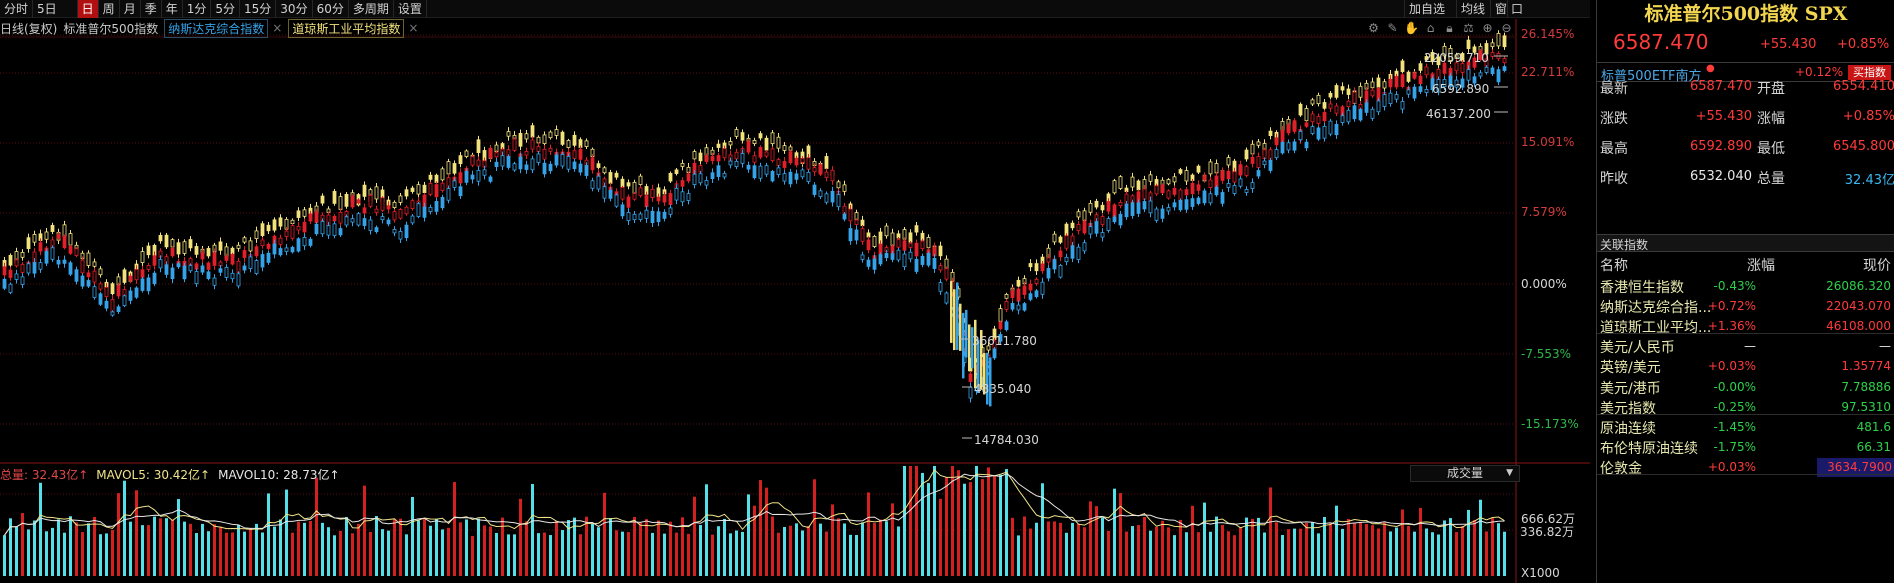  What do you see at coordinates (226, 9) in the screenshot?
I see `period-tab: 5分` at bounding box center [226, 9].